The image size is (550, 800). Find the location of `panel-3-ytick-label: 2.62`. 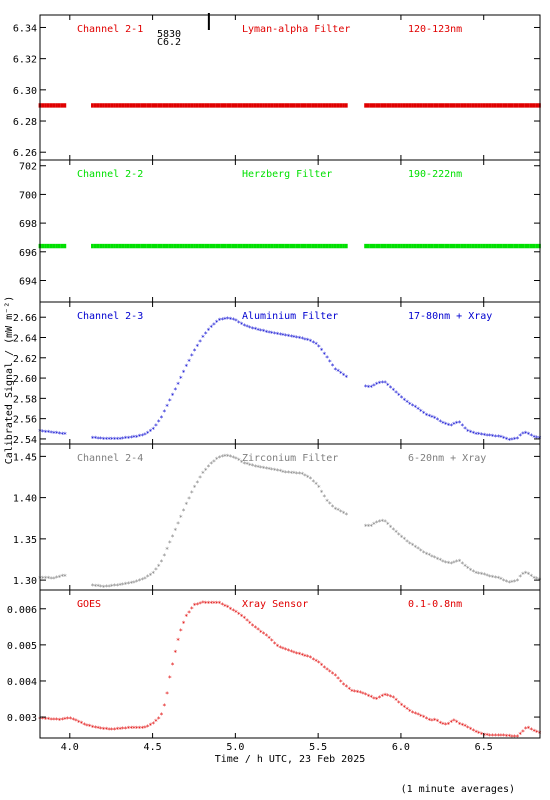

panel-3-ytick-label: 2.62 is located at coordinates (25, 359).